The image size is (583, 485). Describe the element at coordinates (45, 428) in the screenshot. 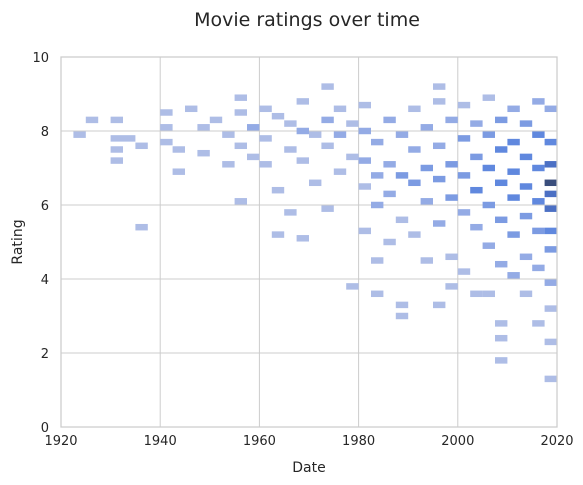

I see `y-tick-label: 0` at that location.